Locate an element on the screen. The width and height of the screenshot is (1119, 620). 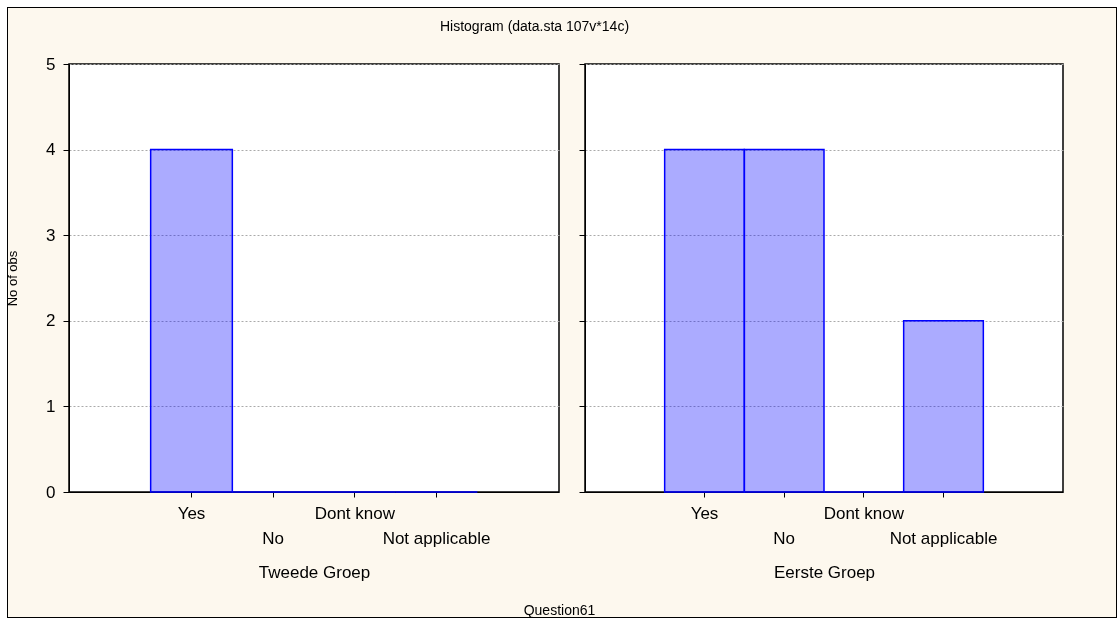
y-axis-title: No of obs is located at coordinates (12, 278).